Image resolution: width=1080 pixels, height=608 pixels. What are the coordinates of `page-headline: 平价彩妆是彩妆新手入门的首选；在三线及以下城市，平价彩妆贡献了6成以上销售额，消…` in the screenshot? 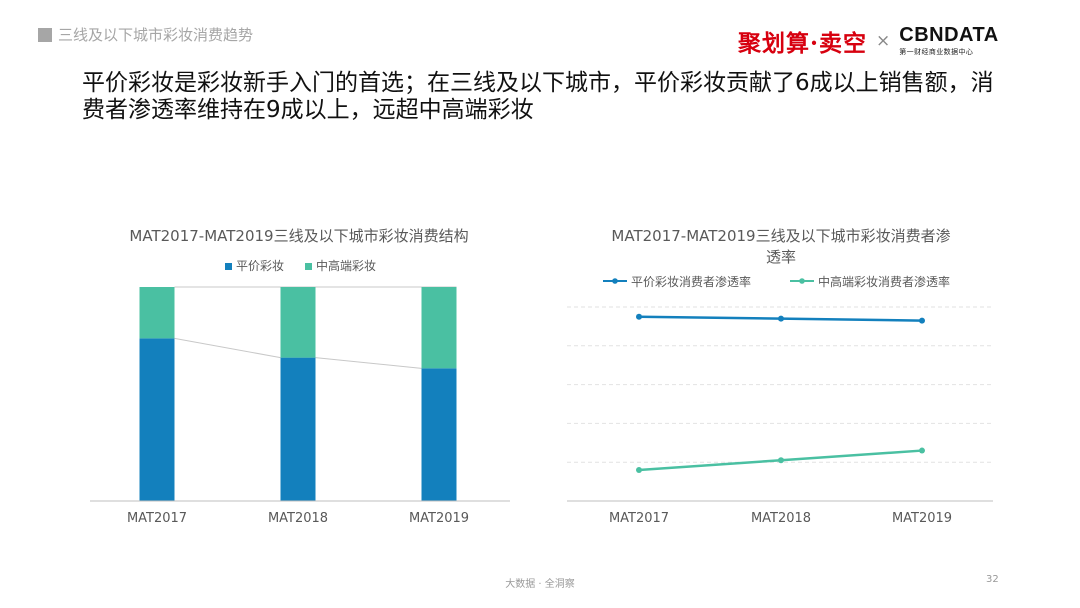 It's located at (538, 96).